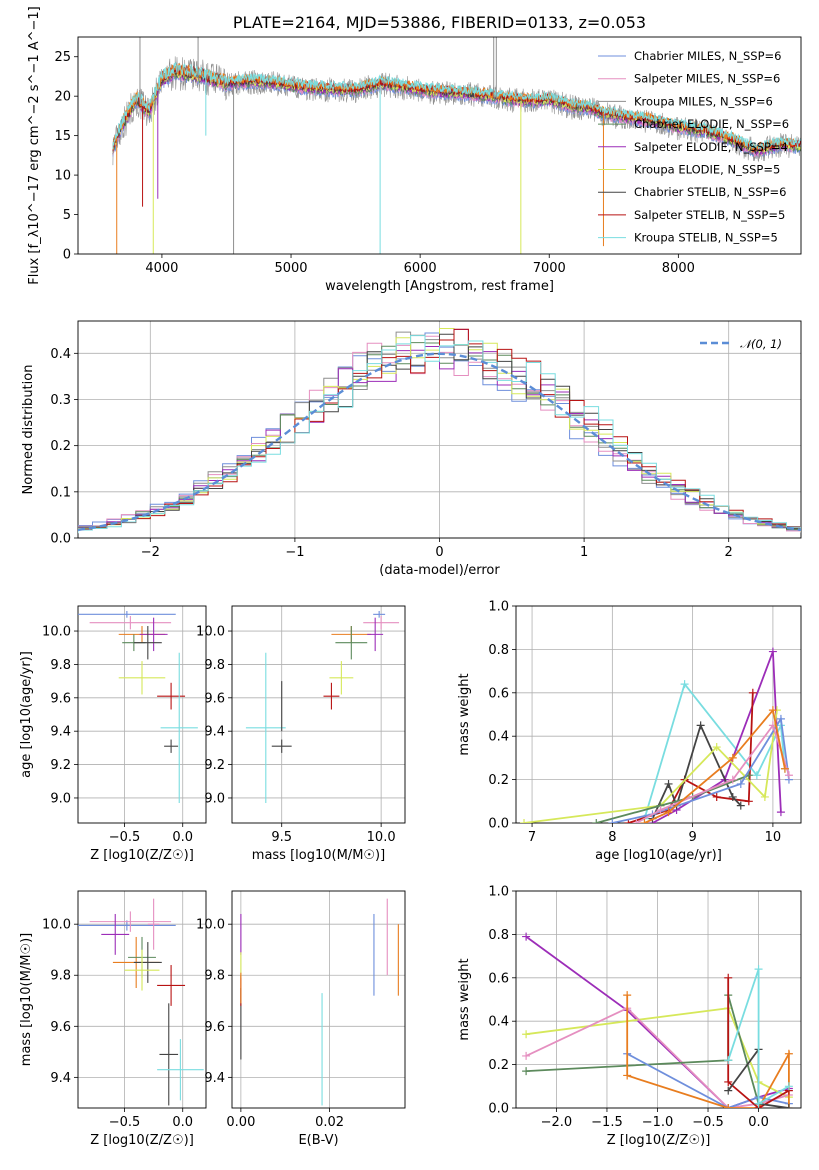 Image resolution: width=819 pixels, height=1170 pixels. I want to click on y-tick-label: 15, so click(62, 136).